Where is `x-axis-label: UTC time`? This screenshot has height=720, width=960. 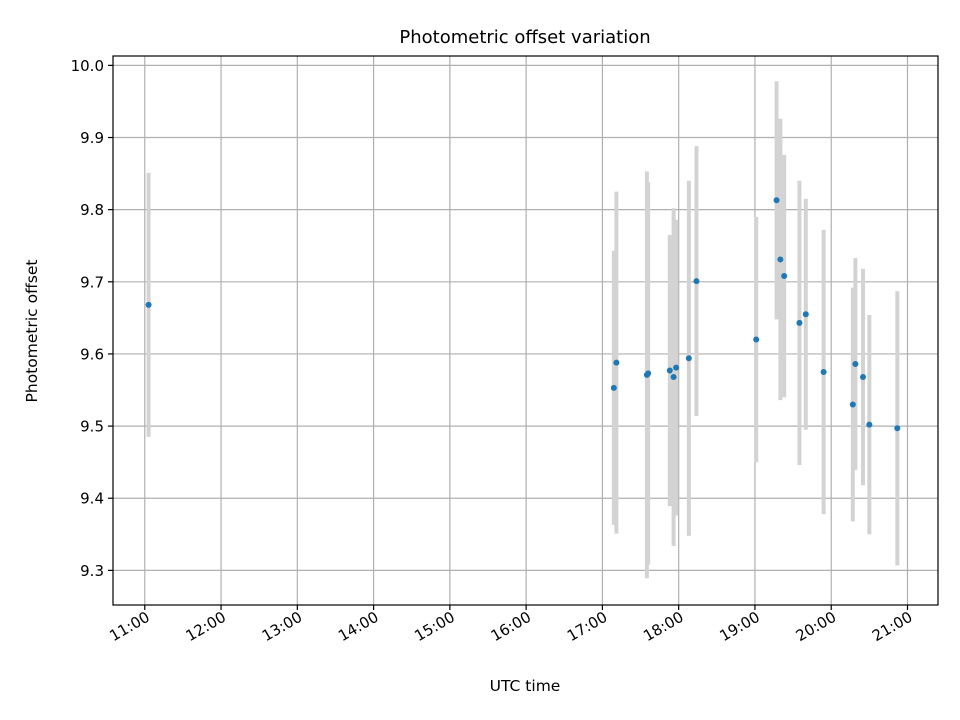
x-axis-label: UTC time is located at coordinates (525, 686).